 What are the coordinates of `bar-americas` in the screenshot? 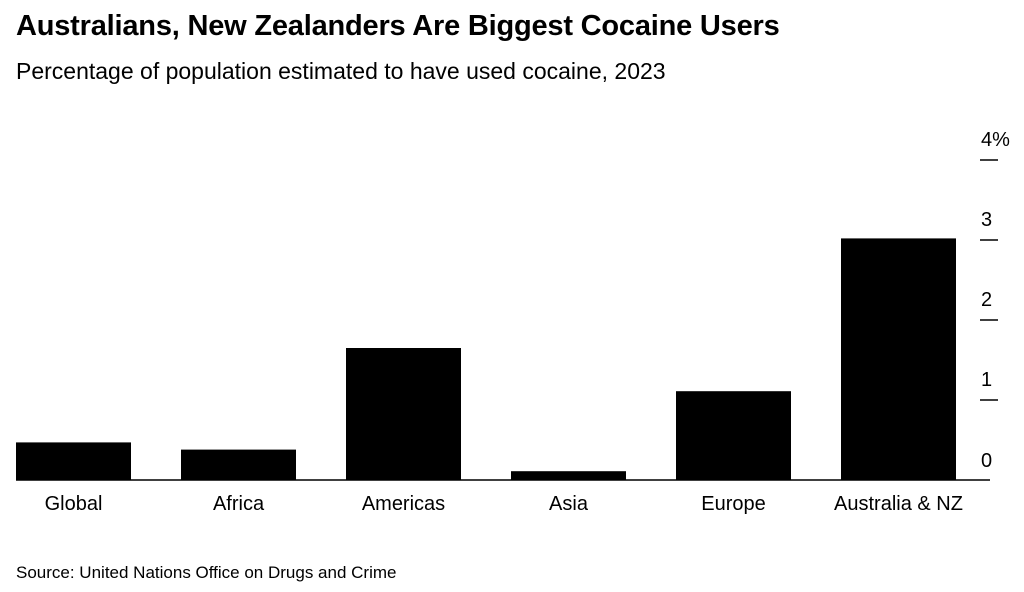 It's located at (403, 414).